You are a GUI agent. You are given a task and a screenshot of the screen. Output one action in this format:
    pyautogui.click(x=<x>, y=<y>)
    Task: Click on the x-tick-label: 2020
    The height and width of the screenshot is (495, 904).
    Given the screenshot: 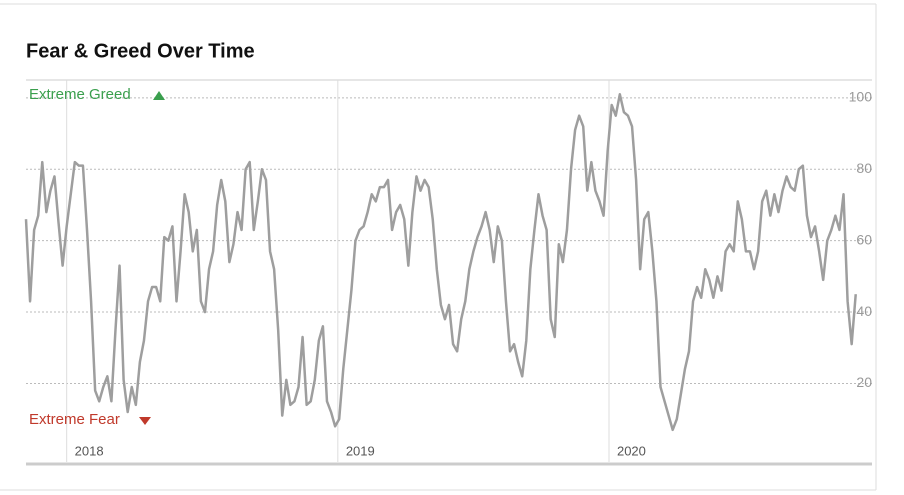 What is the action you would take?
    pyautogui.click(x=631, y=450)
    